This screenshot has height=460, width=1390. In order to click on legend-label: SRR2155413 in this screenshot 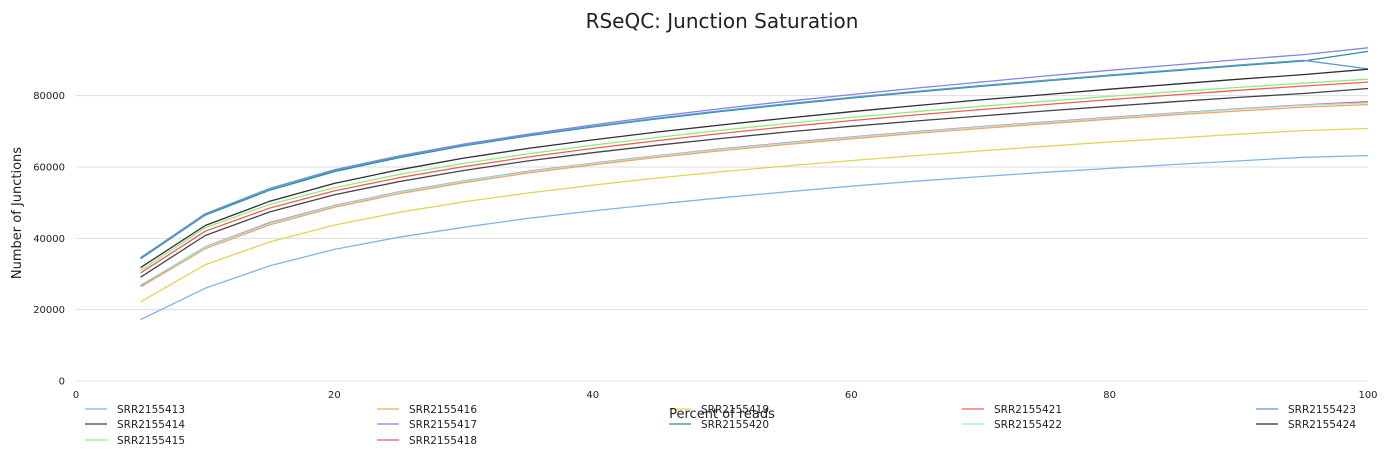, I will do `click(151, 410)`.